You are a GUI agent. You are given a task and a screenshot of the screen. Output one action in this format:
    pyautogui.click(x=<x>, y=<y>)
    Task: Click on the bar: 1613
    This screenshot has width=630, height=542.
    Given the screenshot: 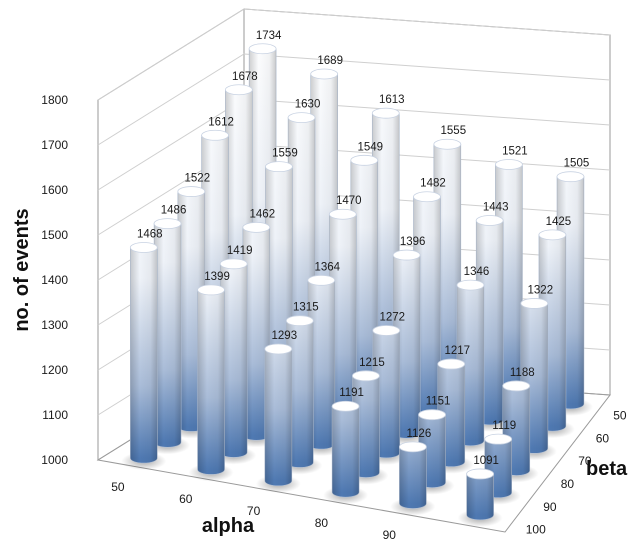 What is the action you would take?
    pyautogui.click(x=386, y=248)
    